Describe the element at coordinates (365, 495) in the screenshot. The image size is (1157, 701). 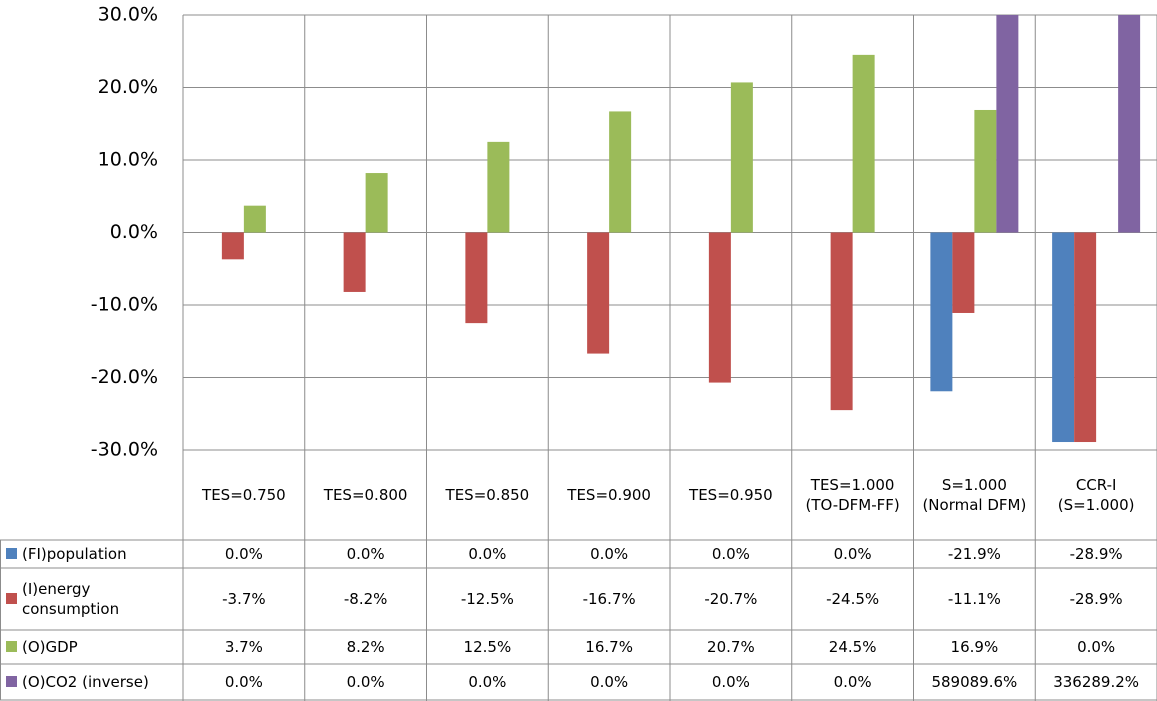
I see `category-label: TES=0.800` at that location.